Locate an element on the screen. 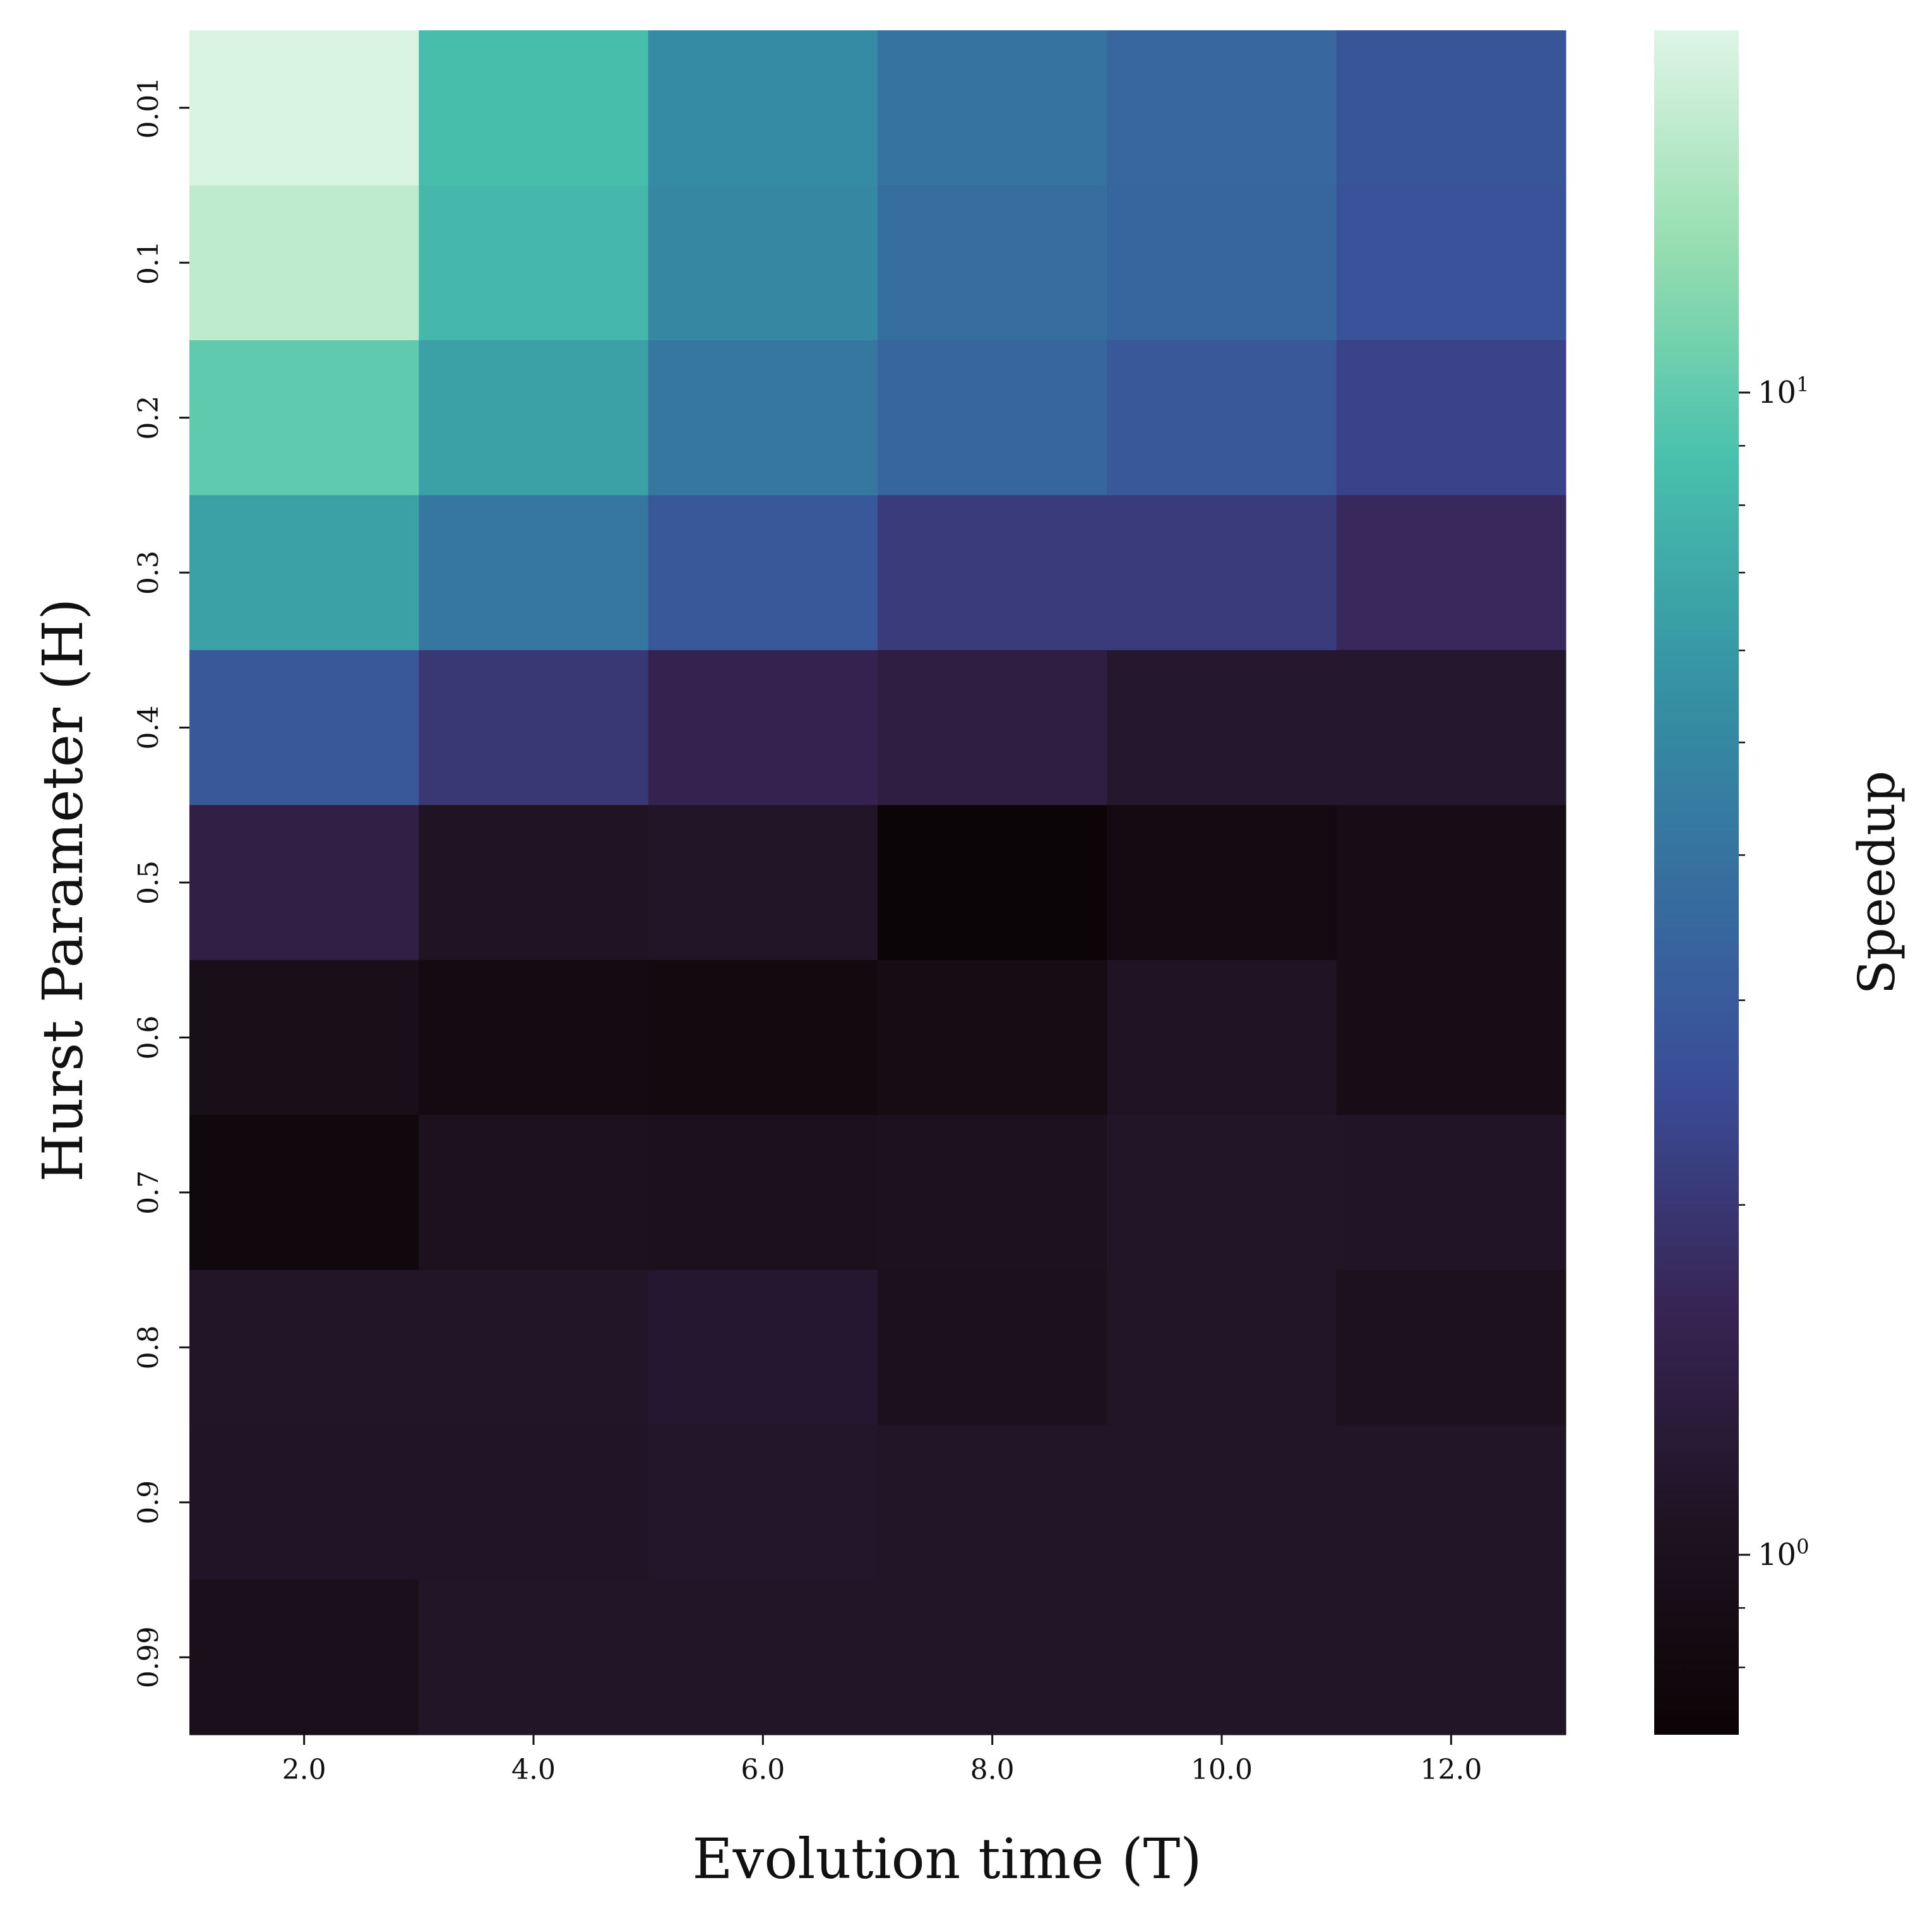 The height and width of the screenshot is (1921, 1932). y-tick-label: 0.1 is located at coordinates (149, 263).